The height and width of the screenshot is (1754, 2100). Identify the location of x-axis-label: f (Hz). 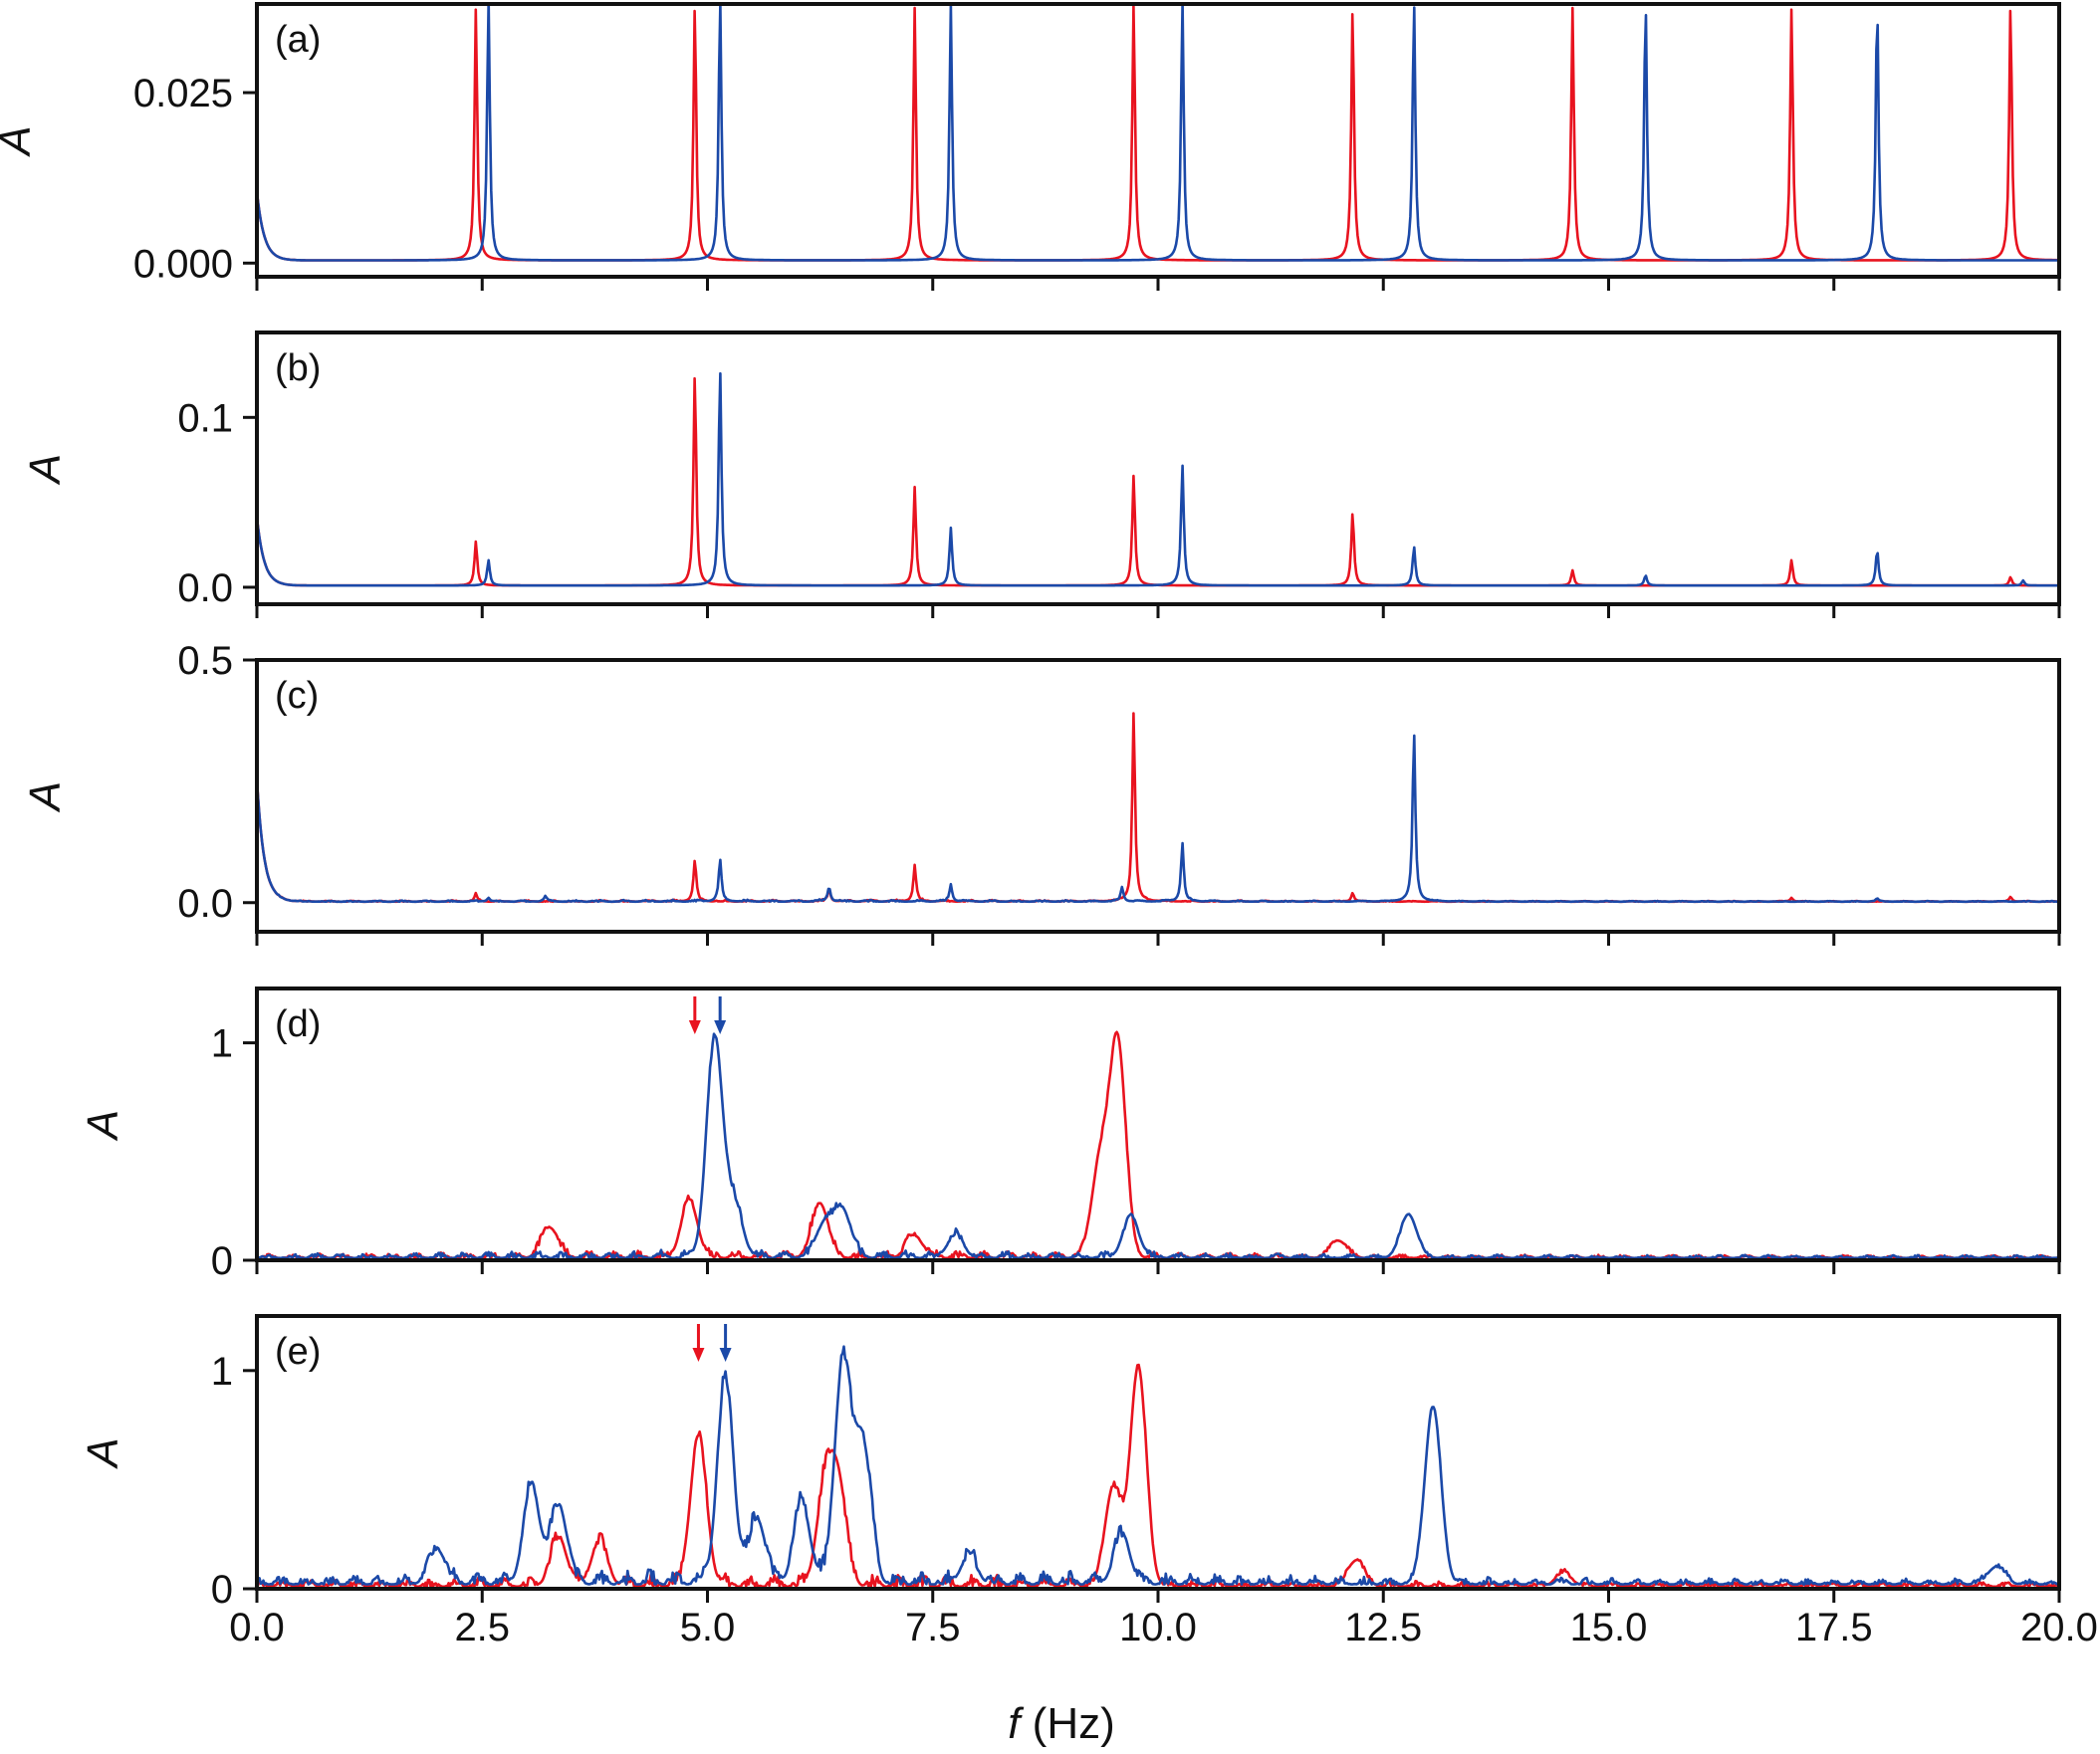
(1061, 1723).